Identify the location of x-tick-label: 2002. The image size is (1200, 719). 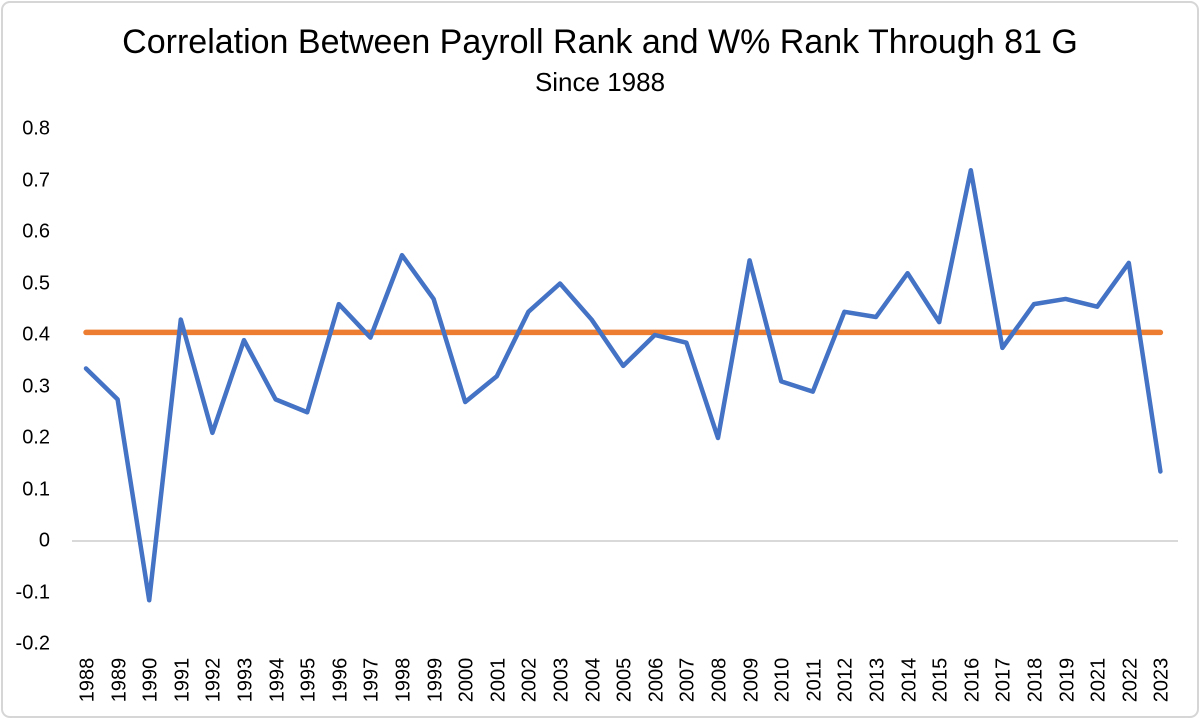
(529, 680).